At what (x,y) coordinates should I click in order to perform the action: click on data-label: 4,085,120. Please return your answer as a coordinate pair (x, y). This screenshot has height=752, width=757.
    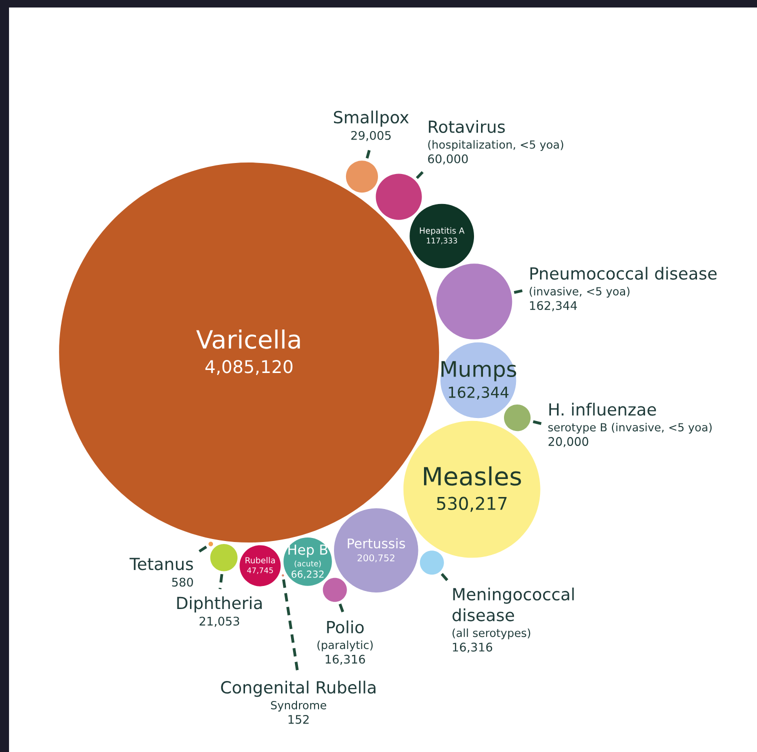
    Looking at the image, I should click on (248, 368).